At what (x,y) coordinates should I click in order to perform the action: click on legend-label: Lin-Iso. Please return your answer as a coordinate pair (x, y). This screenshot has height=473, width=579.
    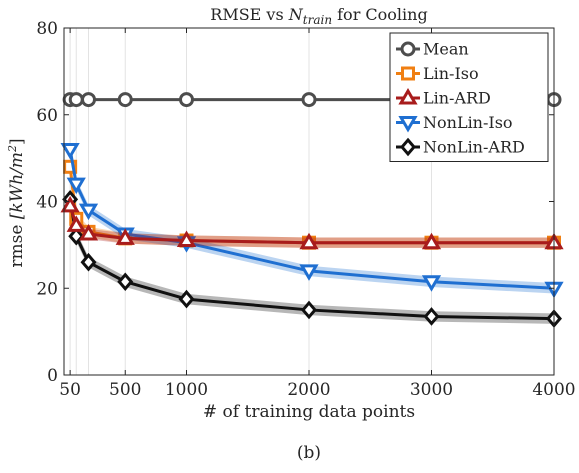
    Looking at the image, I should click on (451, 73).